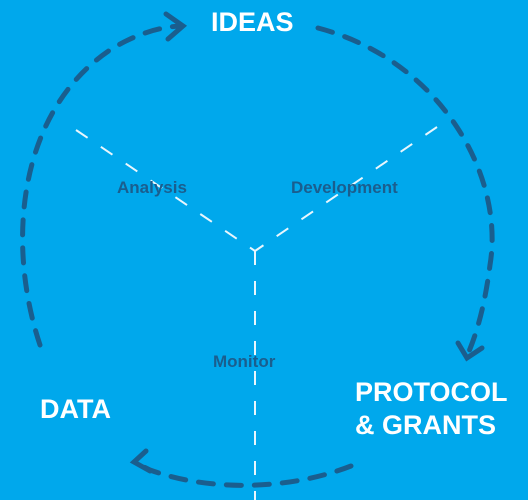  I want to click on divider-line-upper-left, so click(165, 190).